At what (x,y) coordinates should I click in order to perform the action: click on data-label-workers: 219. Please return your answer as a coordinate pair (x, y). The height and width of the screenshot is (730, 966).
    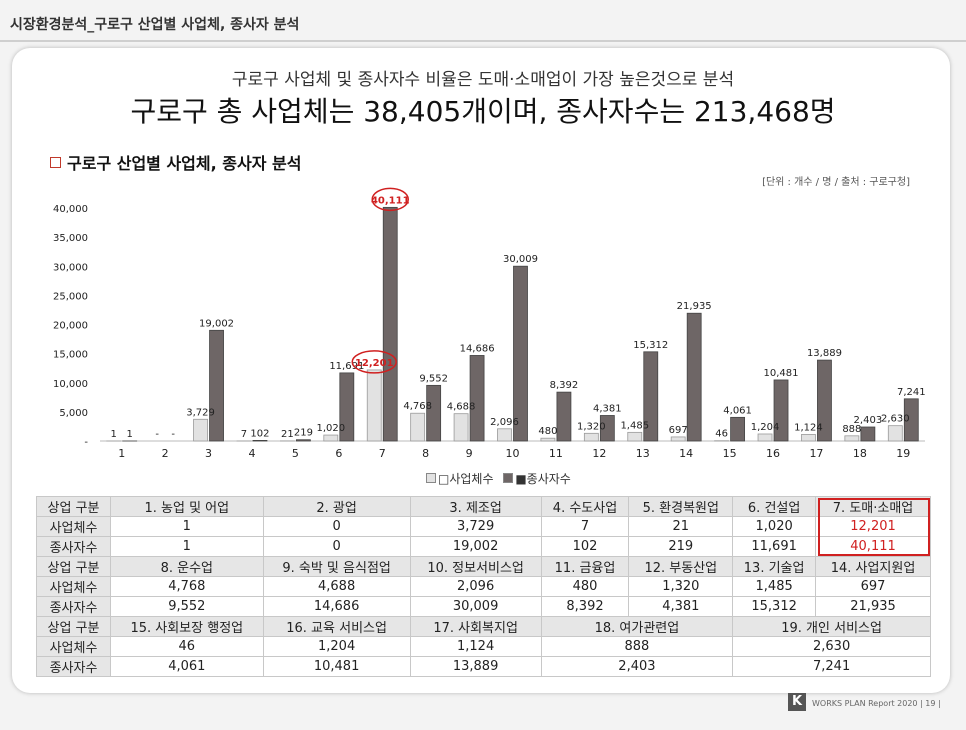
    Looking at the image, I should click on (303, 433).